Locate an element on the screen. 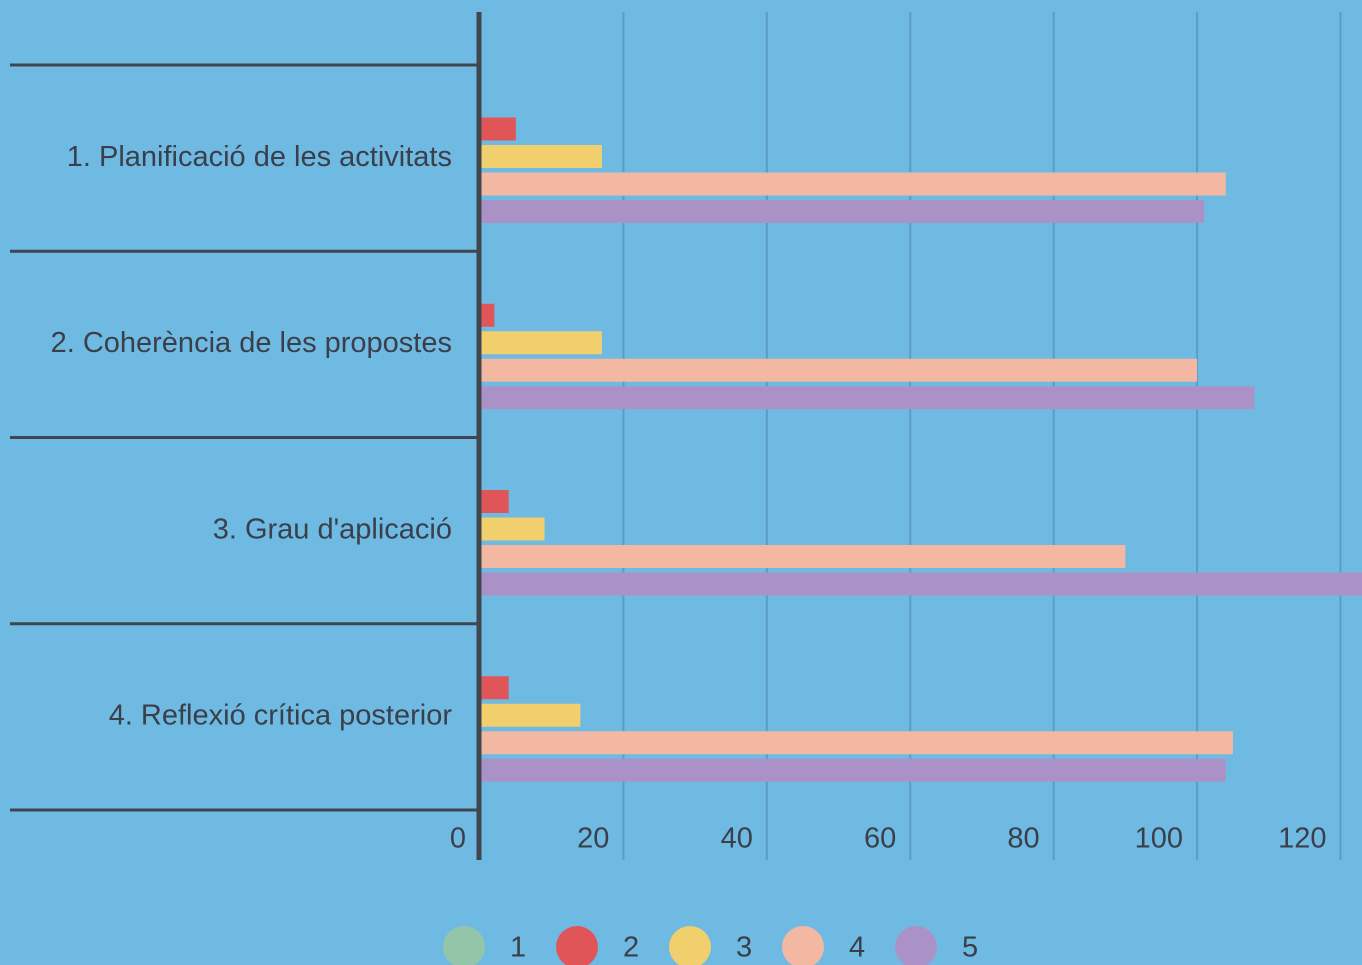  y-tick-label: 1. Planificació de les activitats is located at coordinates (259, 157).